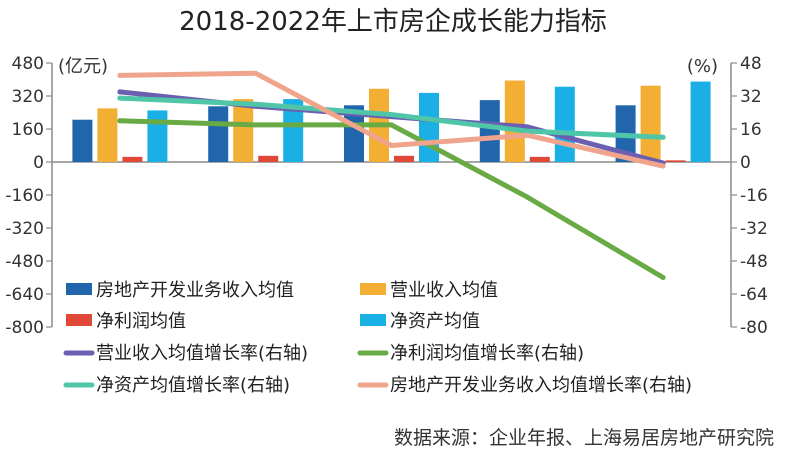  What do you see at coordinates (82, 140) in the screenshot?
I see `bar-series-1-2018` at bounding box center [82, 140].